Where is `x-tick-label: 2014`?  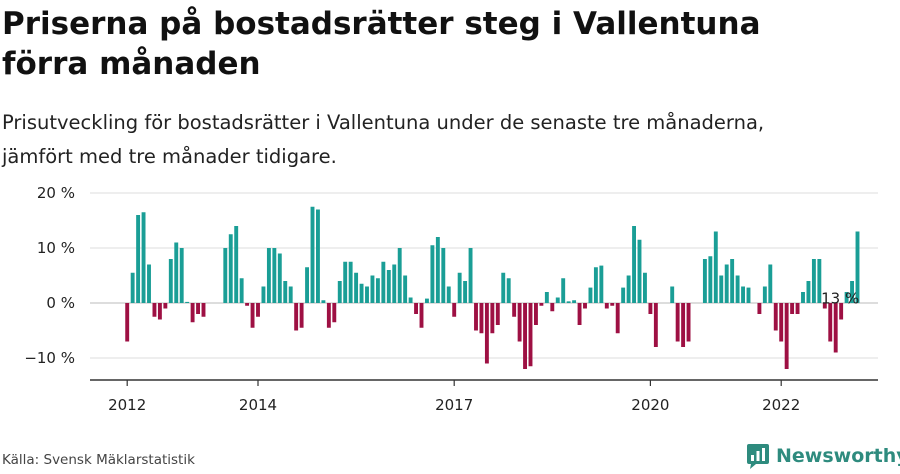
x-tick-label: 2014 is located at coordinates (258, 405).